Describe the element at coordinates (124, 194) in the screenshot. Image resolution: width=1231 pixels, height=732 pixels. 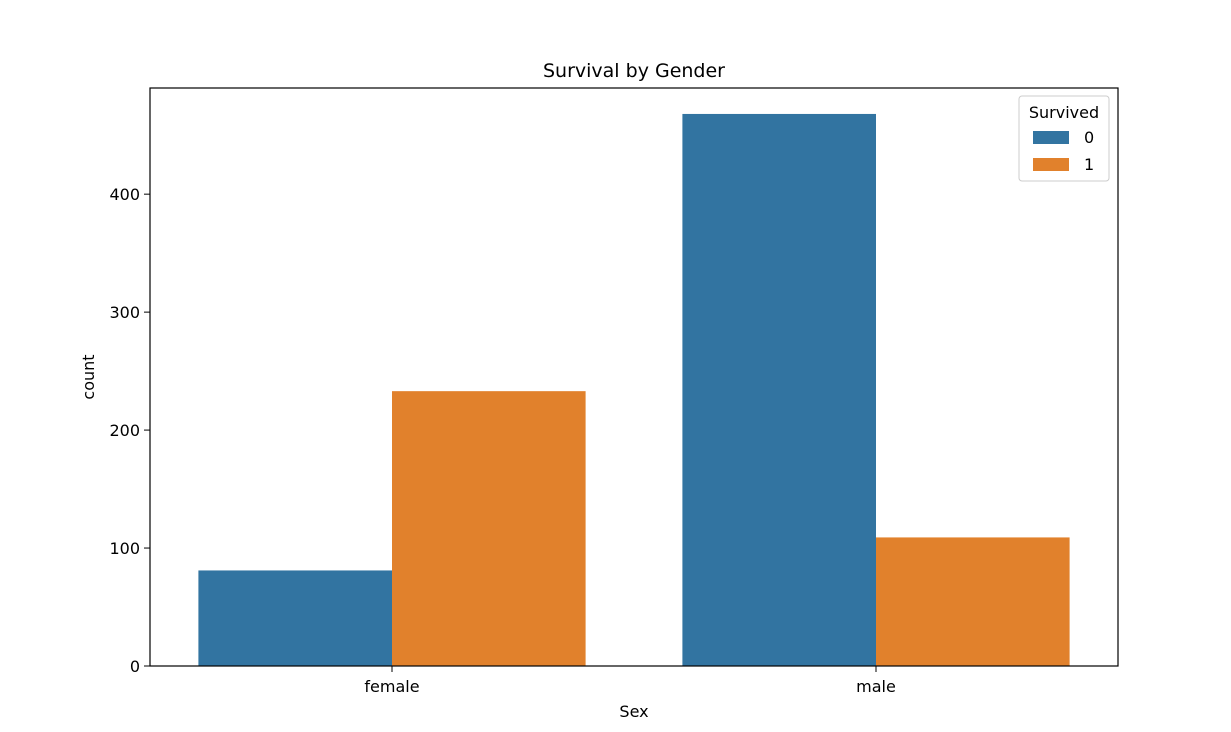
I see `y-tick-label: 400` at that location.